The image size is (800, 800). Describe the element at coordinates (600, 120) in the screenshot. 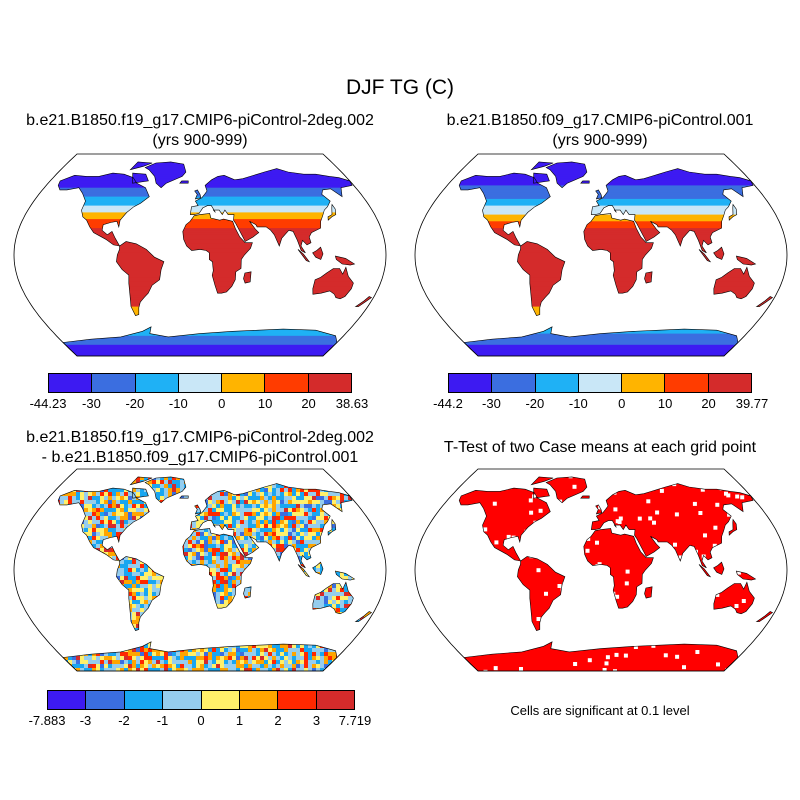

I see `panel-2-title-line1: b.e21.B1850.f09_g17.CMIP6-piControl.001` at that location.